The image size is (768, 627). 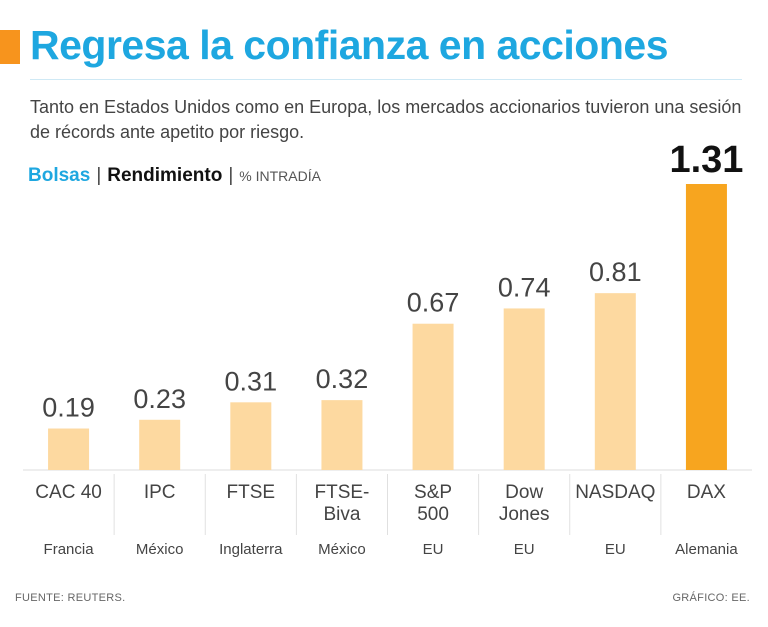 What do you see at coordinates (711, 598) in the screenshot?
I see `graphic-credit: GRÁFICO: EE.` at bounding box center [711, 598].